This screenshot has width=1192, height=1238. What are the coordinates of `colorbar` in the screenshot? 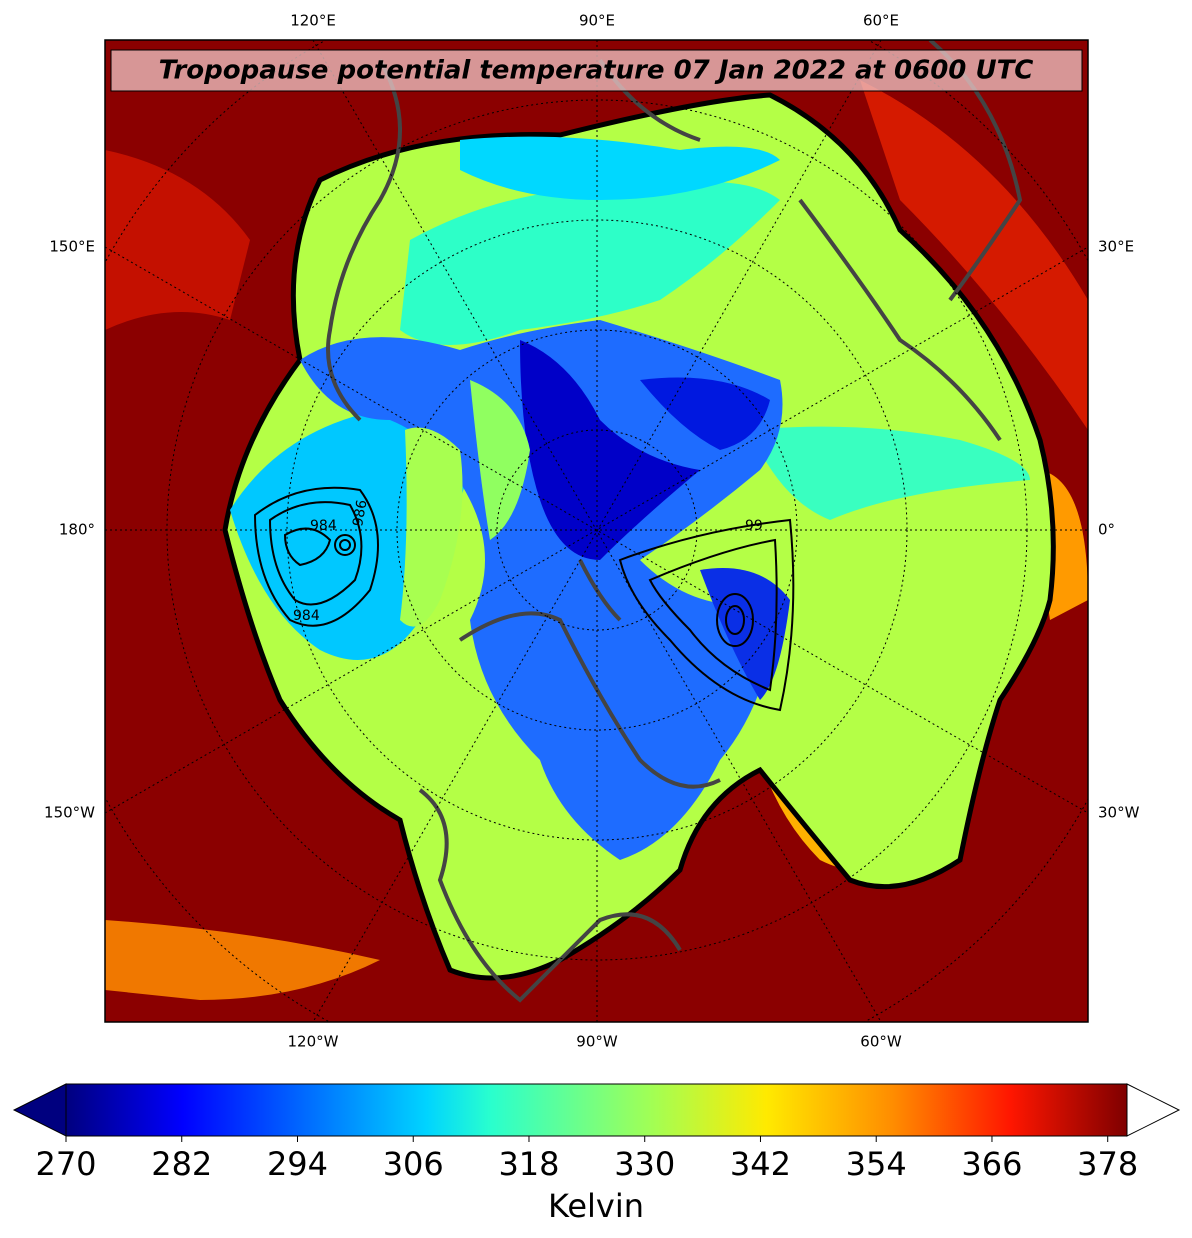 It's located at (596, 1110).